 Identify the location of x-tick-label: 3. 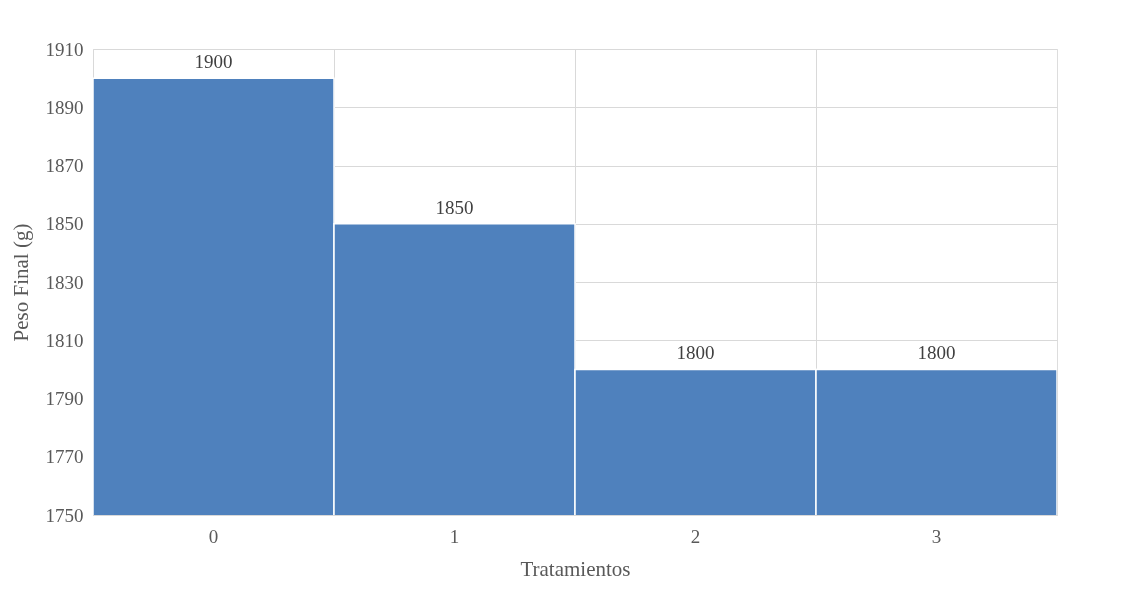
(936, 536).